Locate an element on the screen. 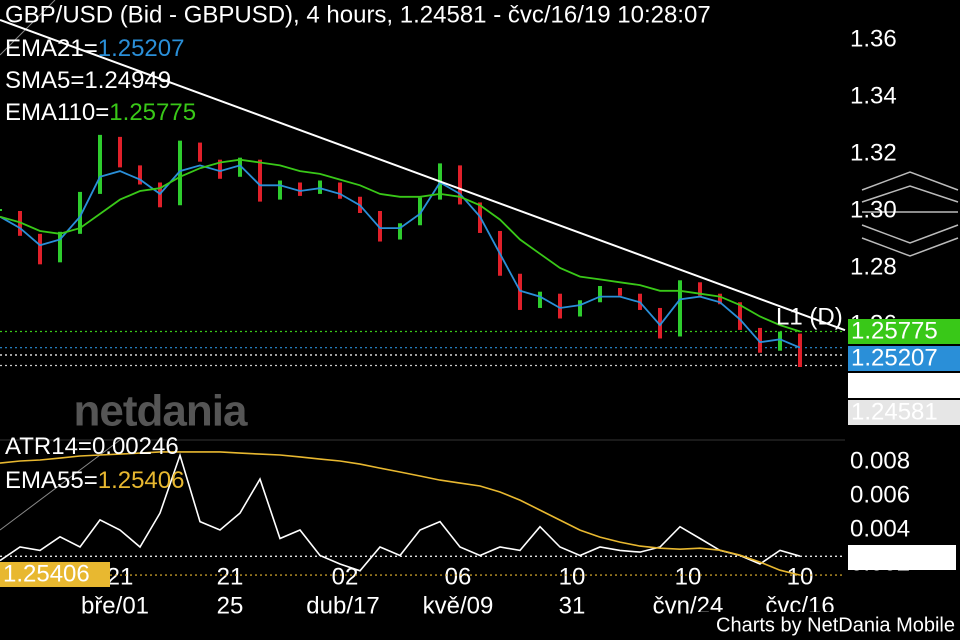 The height and width of the screenshot is (640, 960). lower-y-tick-label: 0.006 is located at coordinates (880, 494).